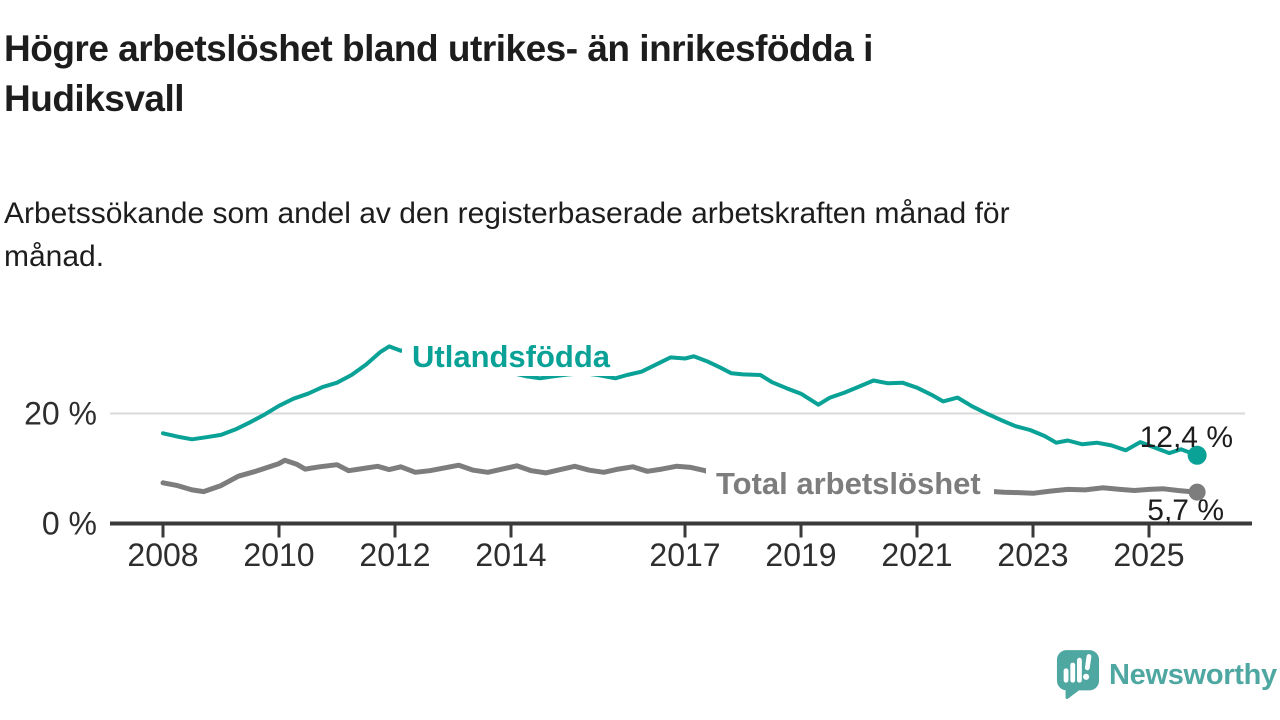  What do you see at coordinates (1032, 555) in the screenshot?
I see `x-tick-label-2023: 2023` at bounding box center [1032, 555].